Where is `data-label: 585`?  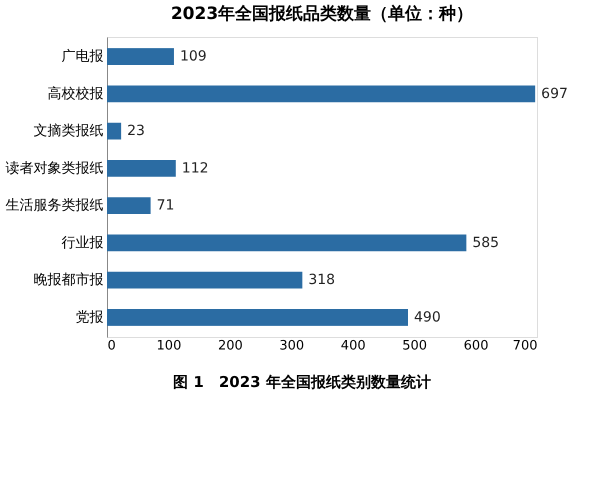 data-label: 585 is located at coordinates (486, 242).